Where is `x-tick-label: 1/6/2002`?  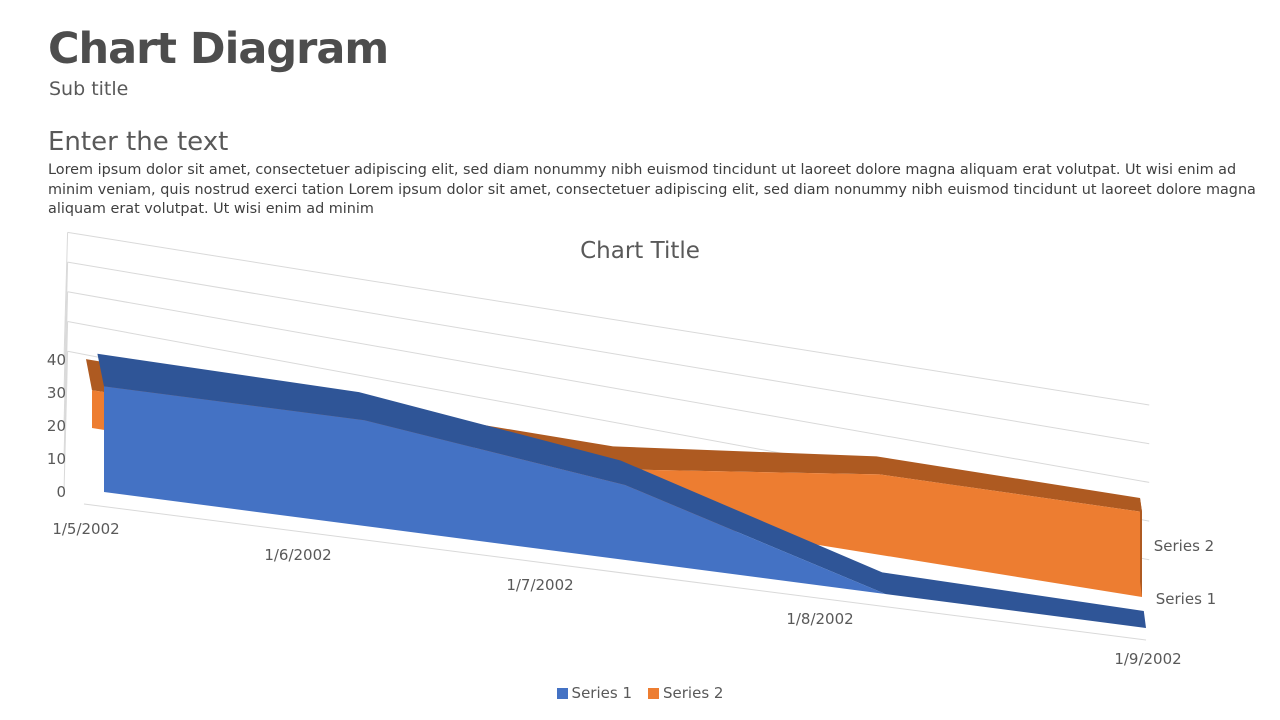 x-tick-label: 1/6/2002 is located at coordinates (297, 555).